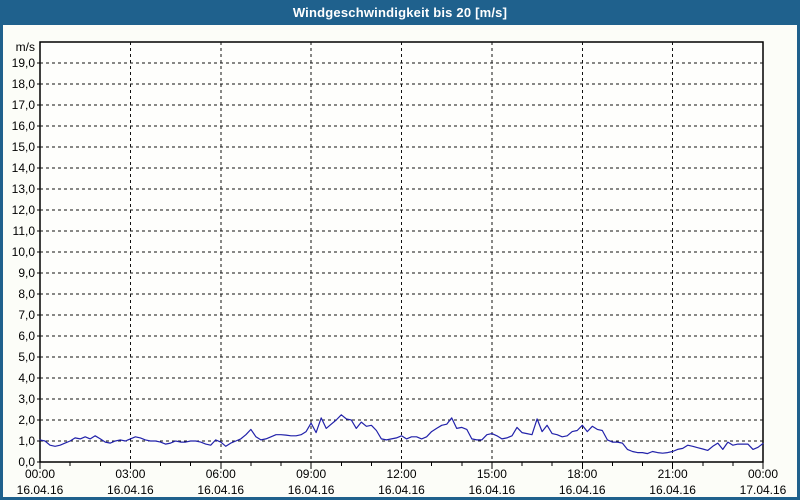 The height and width of the screenshot is (500, 800). Describe the element at coordinates (24, 63) in the screenshot. I see `y-tick-label: 19,0` at that location.